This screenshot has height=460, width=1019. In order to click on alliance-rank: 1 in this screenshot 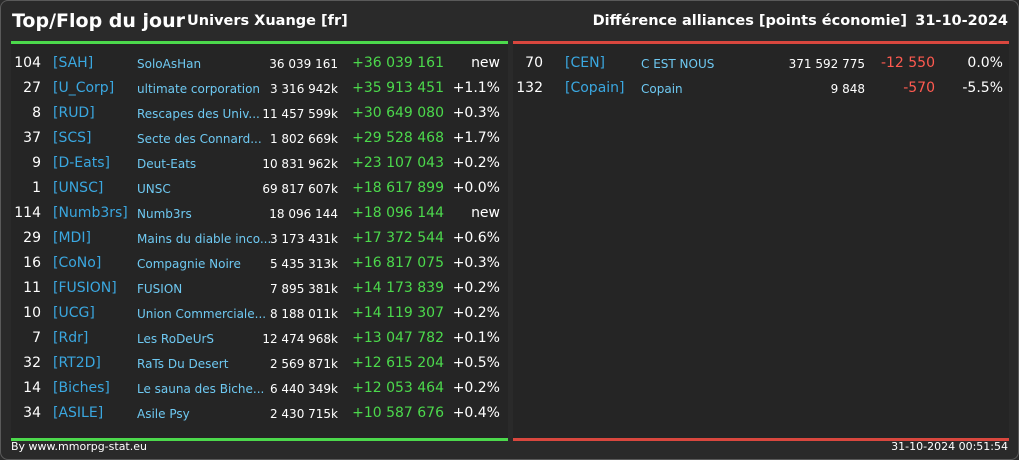, I will do `click(36, 188)`.